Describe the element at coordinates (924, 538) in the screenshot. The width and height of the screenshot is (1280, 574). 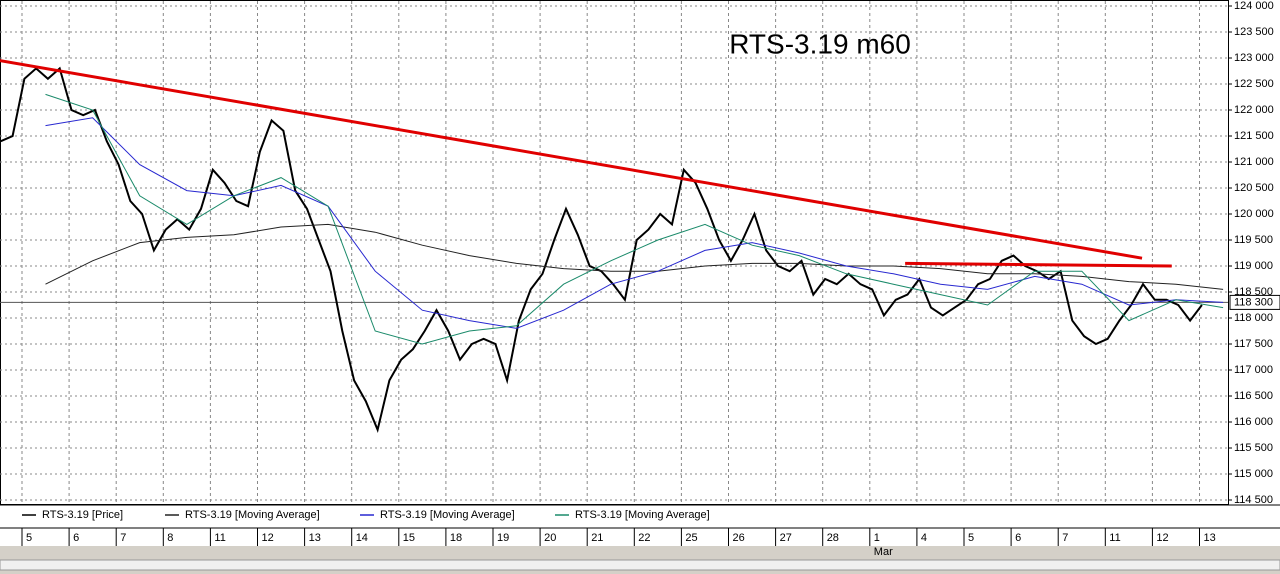
I see `x-tick-label: 4` at that location.